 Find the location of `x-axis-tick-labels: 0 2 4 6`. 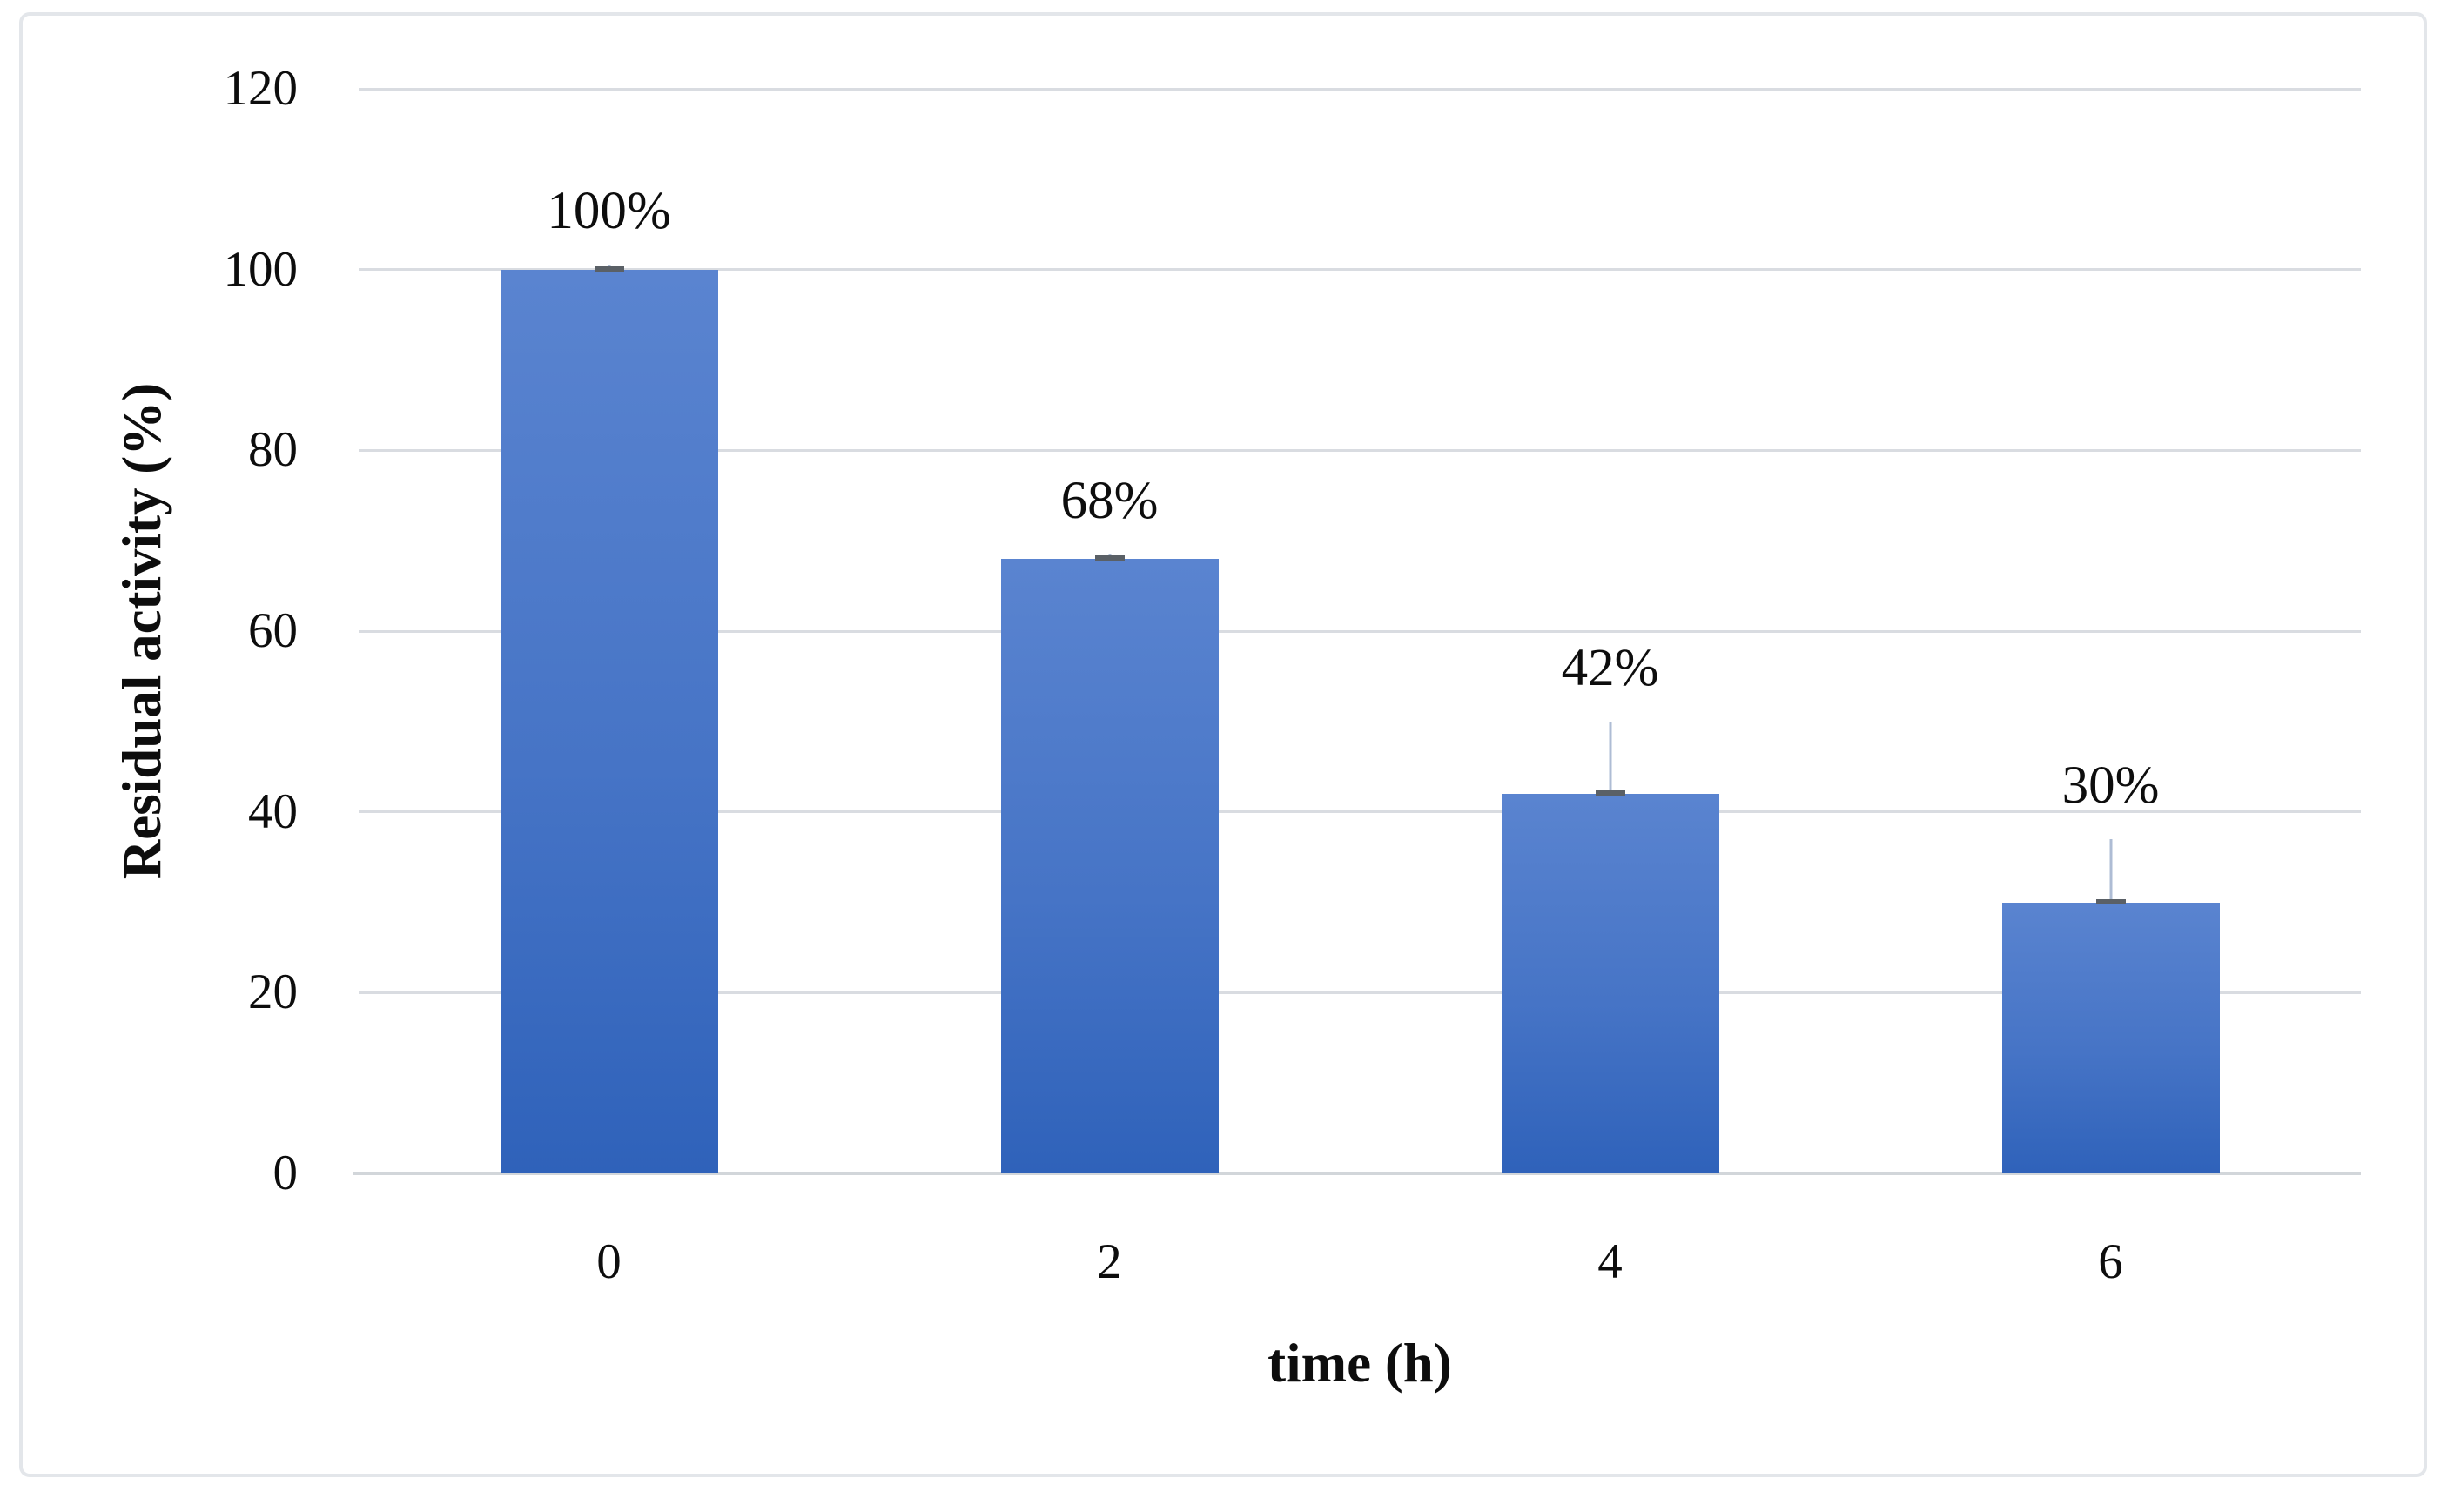

x-axis-tick-labels: 0 2 4 6 is located at coordinates (1360, 1262).